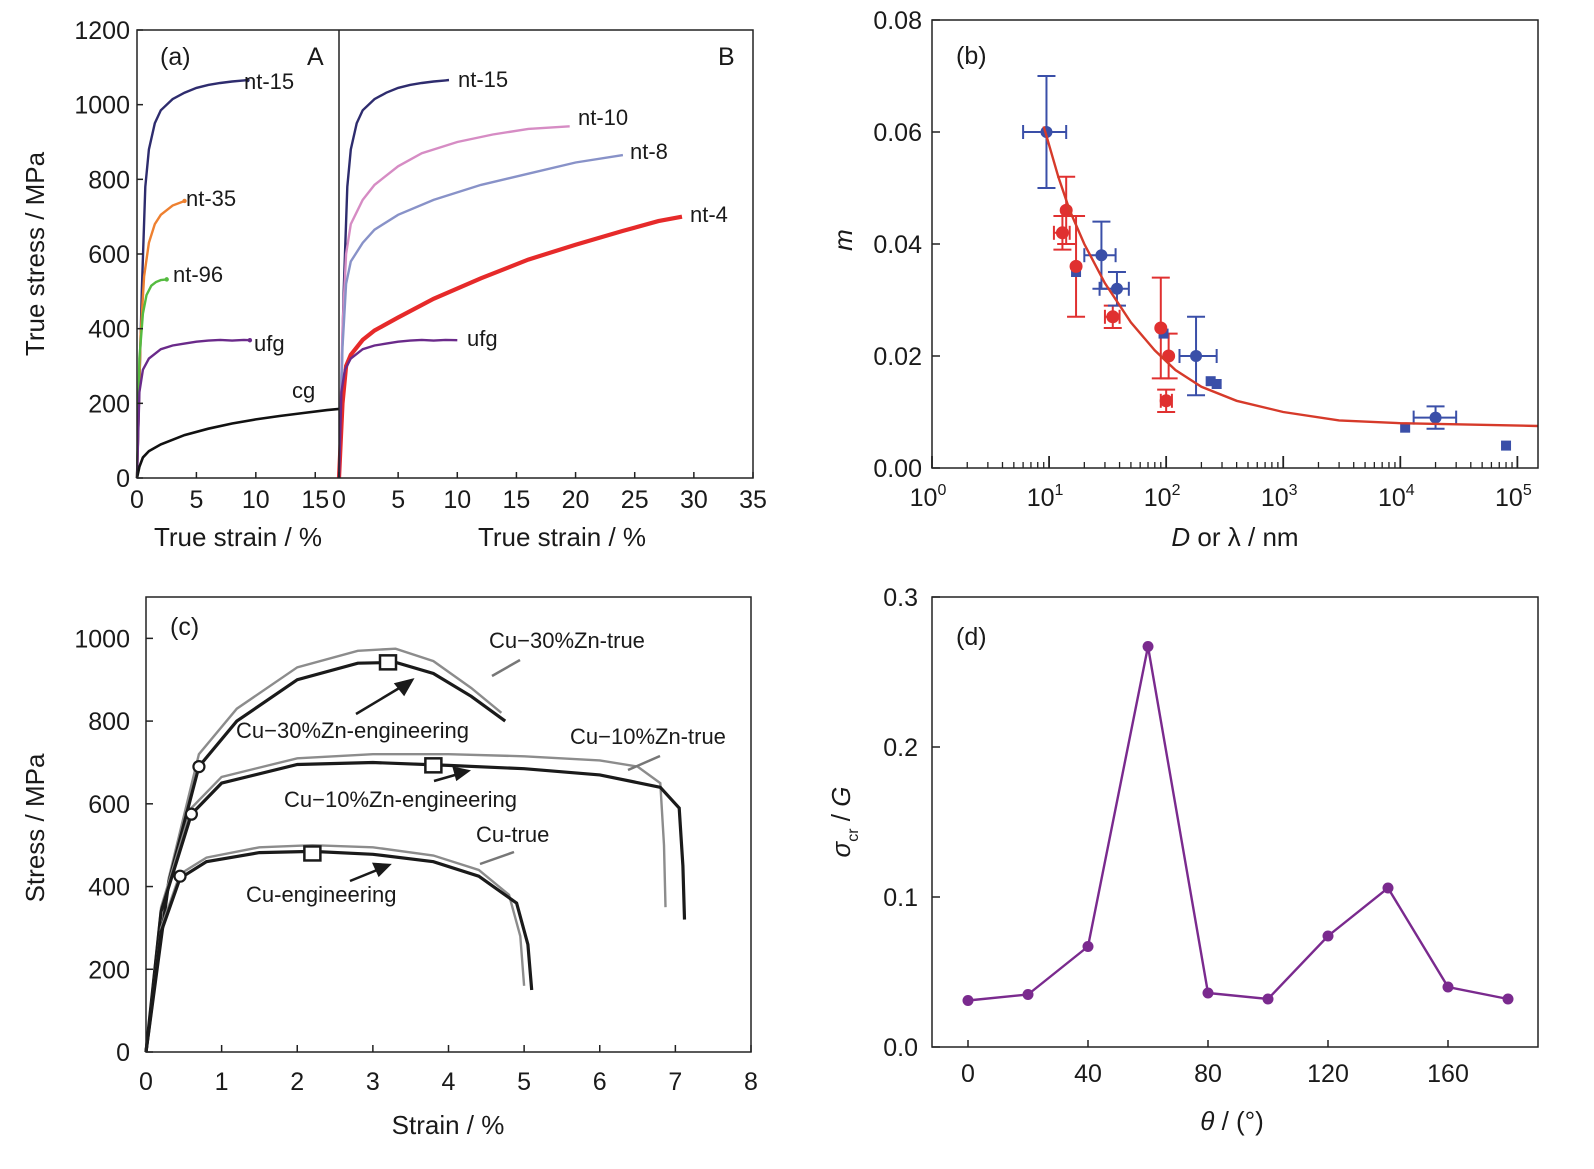  I want to click on c-xtick-label: 4, so click(449, 1082).